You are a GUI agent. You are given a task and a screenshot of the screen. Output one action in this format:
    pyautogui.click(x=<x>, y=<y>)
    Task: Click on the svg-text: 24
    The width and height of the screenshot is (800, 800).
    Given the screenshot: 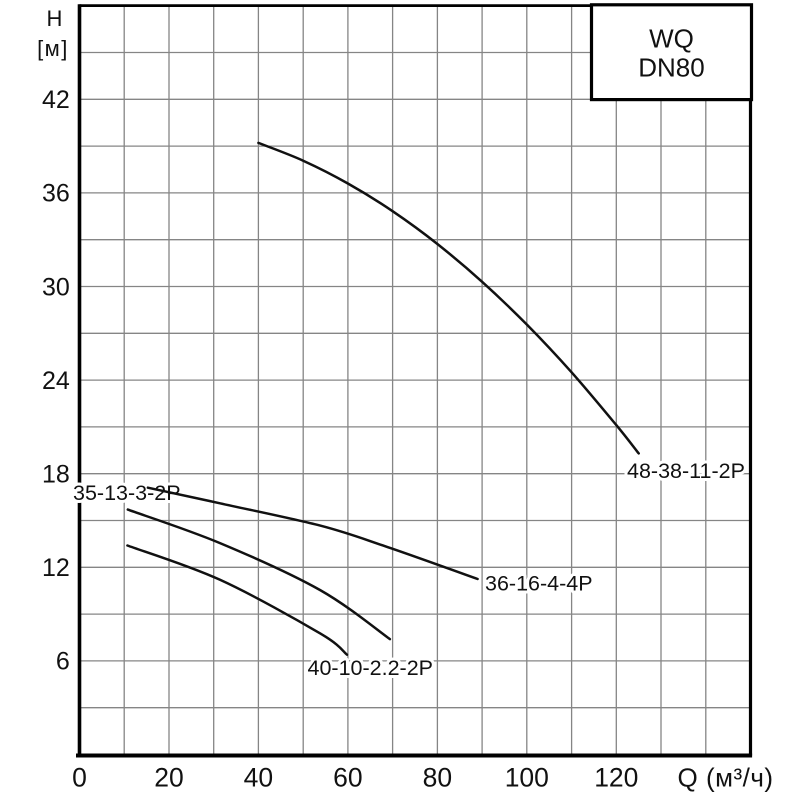 What is the action you would take?
    pyautogui.click(x=56, y=381)
    